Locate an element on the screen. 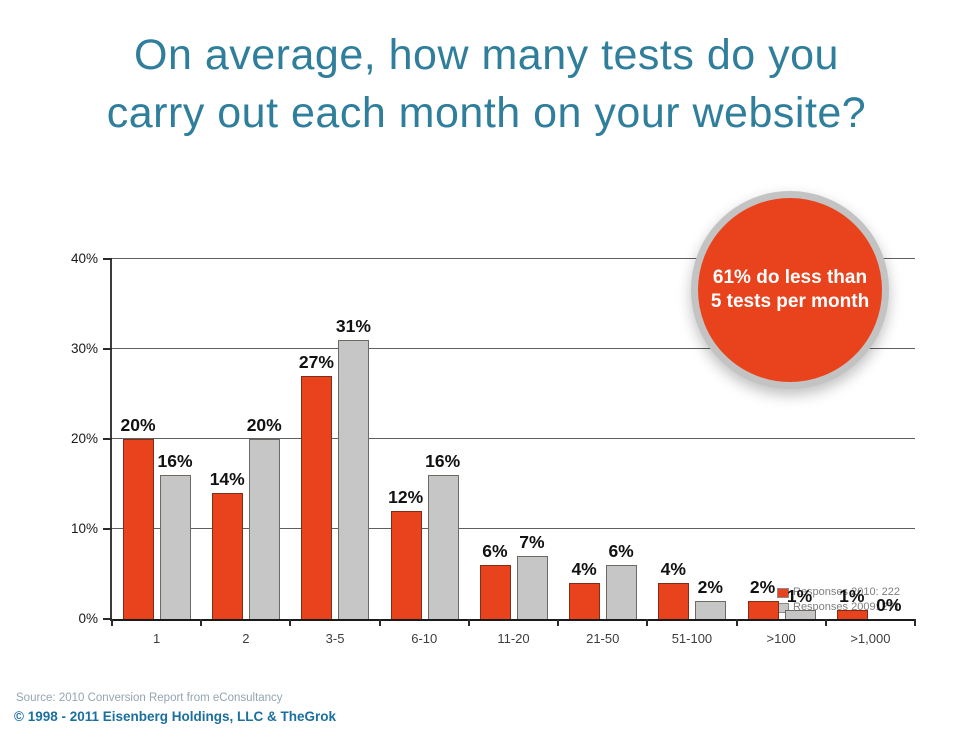  legend-label: Responses 2009: 271 is located at coordinates (847, 607).